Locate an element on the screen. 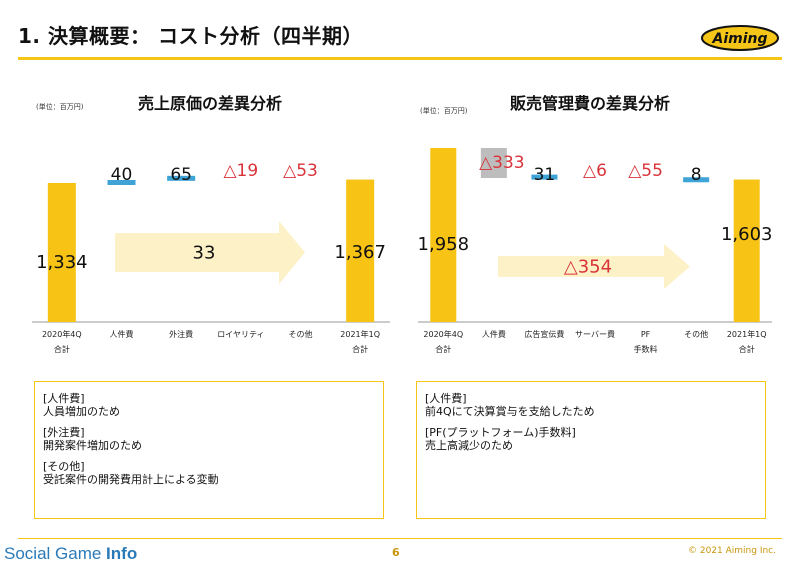 This screenshot has width=800, height=566. brand-text: Social Game is located at coordinates (55, 553).